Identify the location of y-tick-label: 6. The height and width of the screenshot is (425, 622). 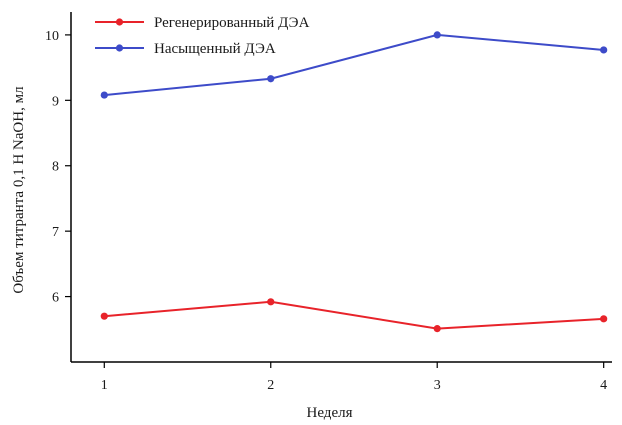
(55, 298).